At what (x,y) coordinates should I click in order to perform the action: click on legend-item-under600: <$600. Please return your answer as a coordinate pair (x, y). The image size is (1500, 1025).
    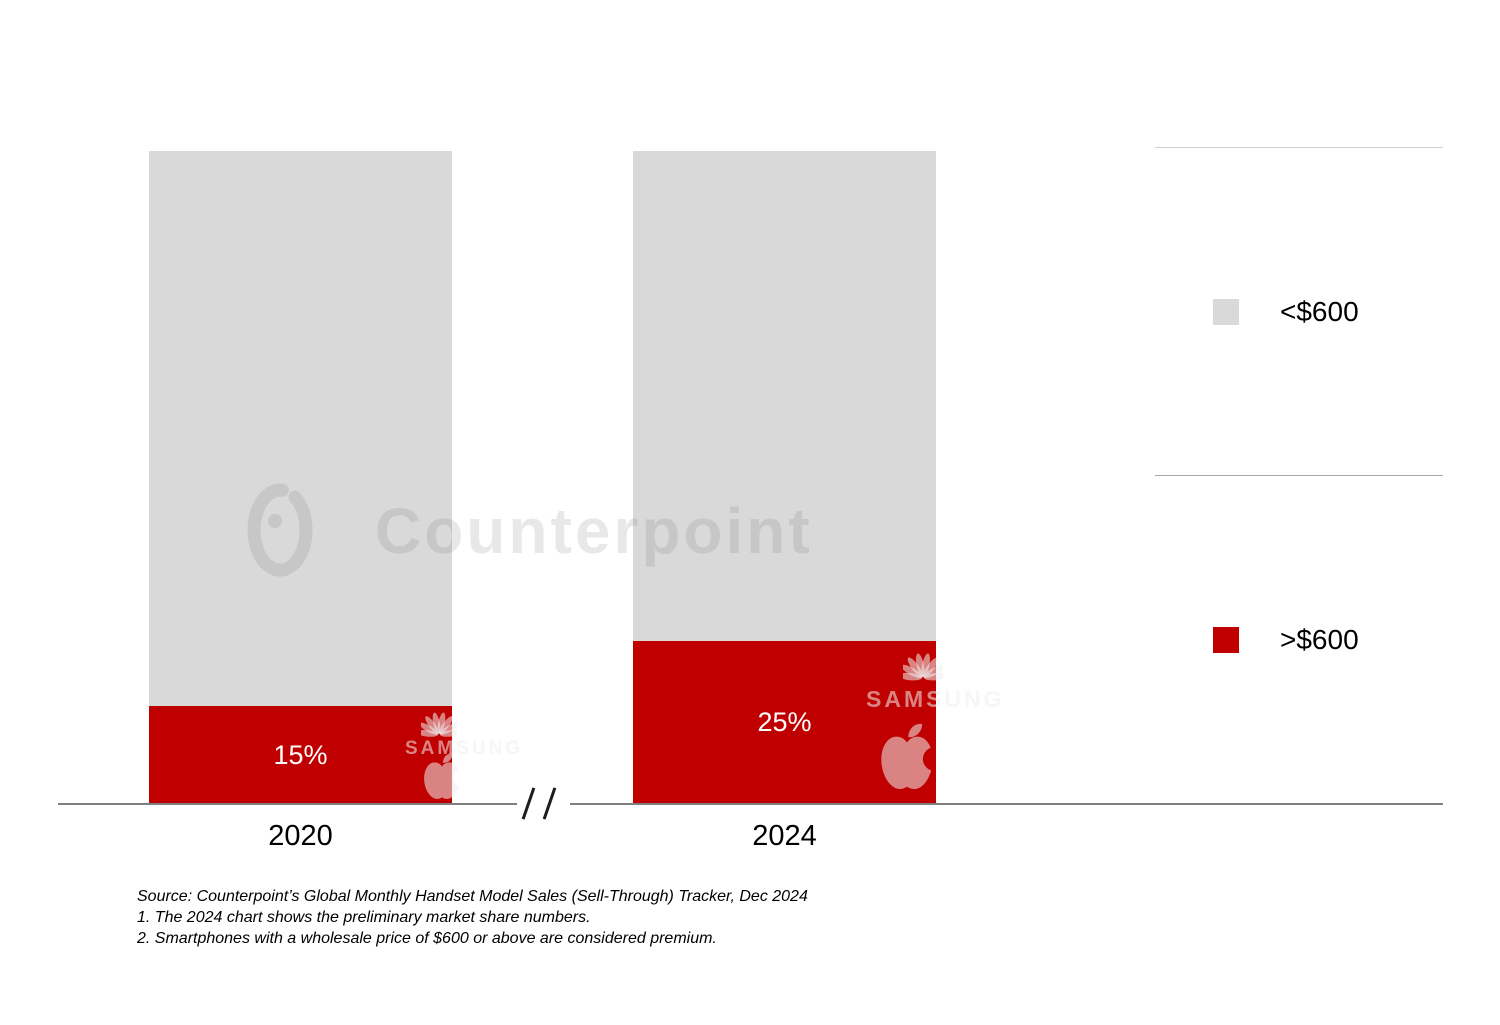
    Looking at the image, I should click on (1299, 312).